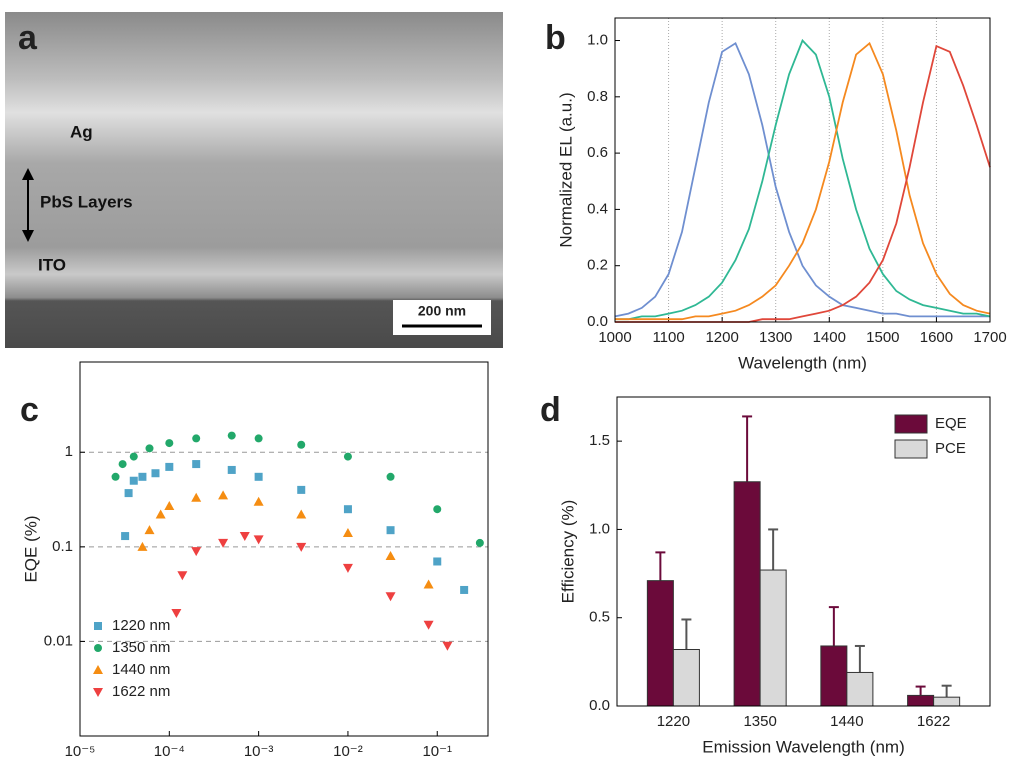 Image resolution: width=1011 pixels, height=766 pixels. Describe the element at coordinates (802, 362) in the screenshot. I see `x-axis-label: Wavelength (nm)` at that location.